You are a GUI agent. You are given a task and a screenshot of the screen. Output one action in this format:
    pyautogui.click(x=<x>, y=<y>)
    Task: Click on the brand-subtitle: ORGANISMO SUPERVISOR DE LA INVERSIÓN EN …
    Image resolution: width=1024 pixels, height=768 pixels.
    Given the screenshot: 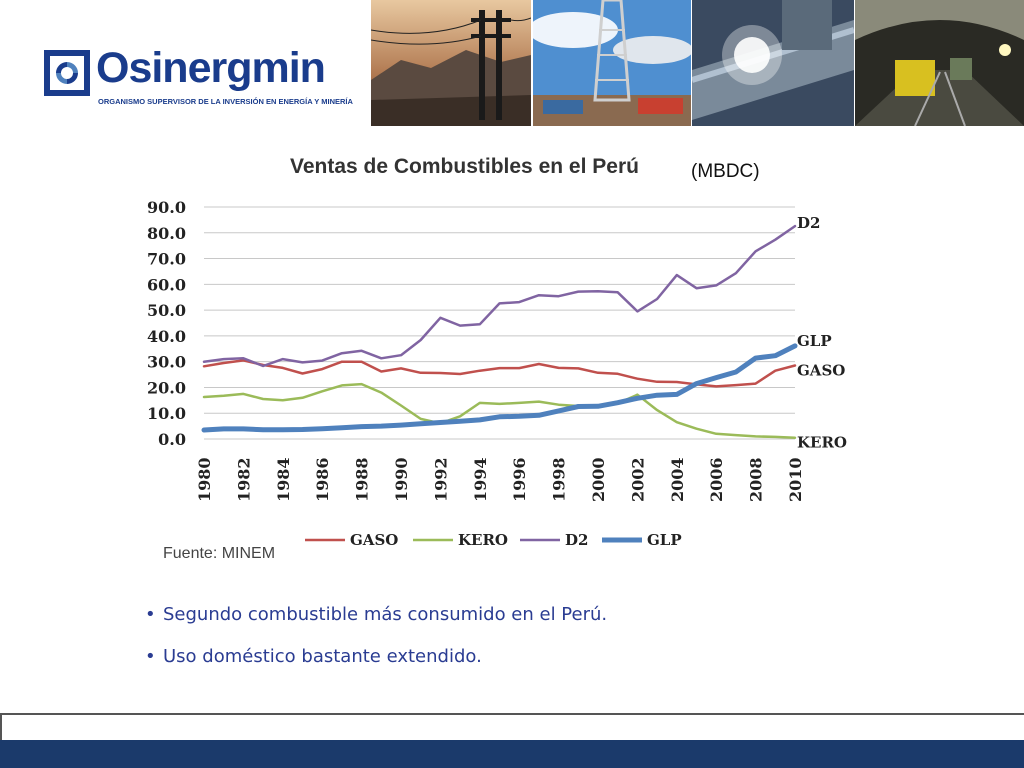 What is the action you would take?
    pyautogui.click(x=225, y=101)
    